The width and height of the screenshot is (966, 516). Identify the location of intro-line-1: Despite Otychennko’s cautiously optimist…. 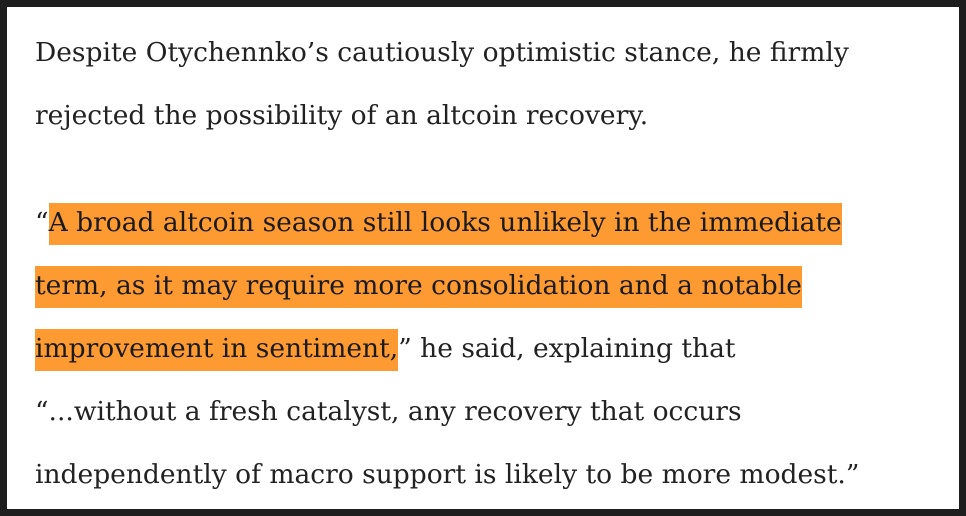
(442, 52).